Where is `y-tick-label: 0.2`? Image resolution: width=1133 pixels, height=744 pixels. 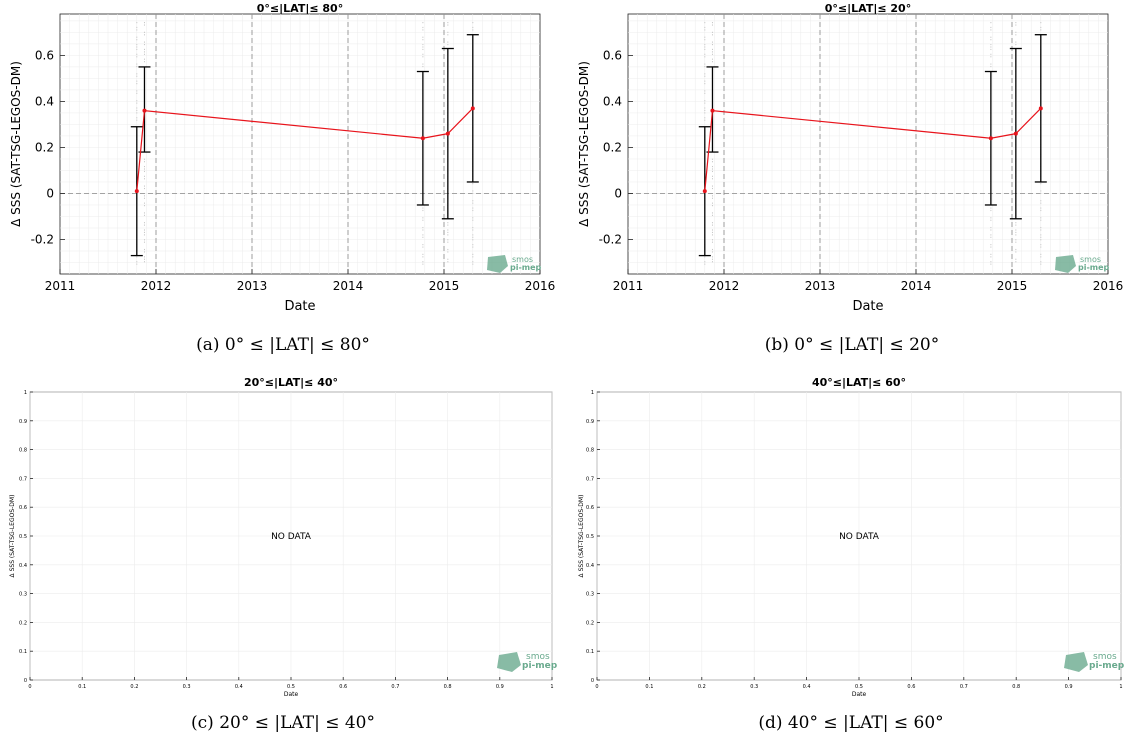
y-tick-label: 0.2 is located at coordinates (612, 147).